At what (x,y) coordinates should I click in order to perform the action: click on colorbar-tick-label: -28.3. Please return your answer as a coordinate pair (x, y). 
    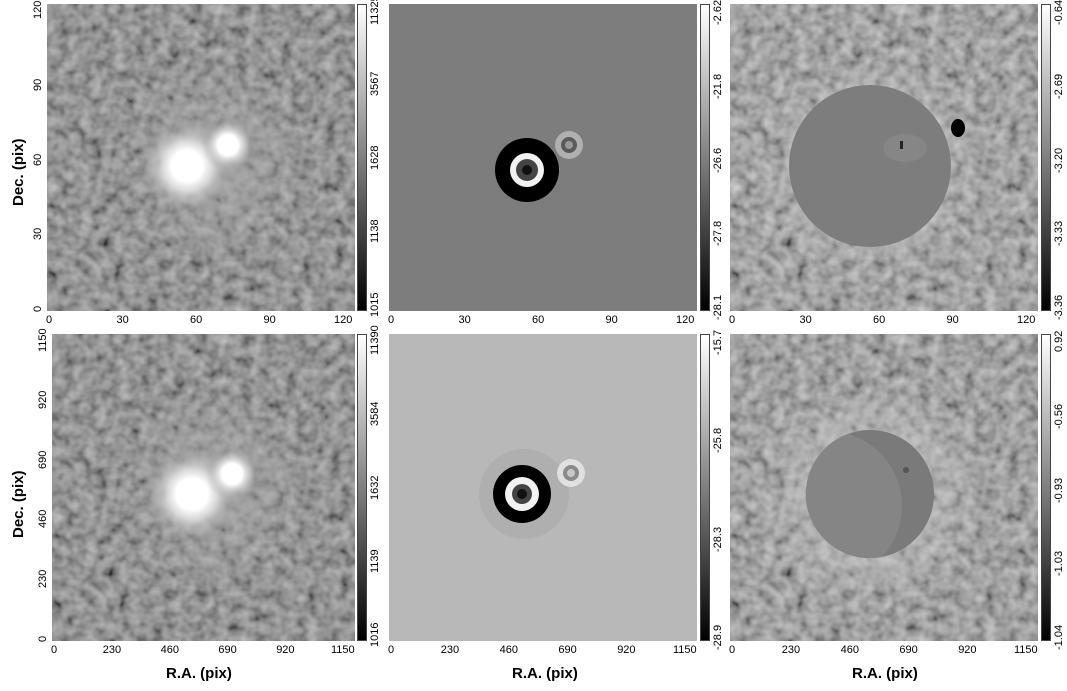
    Looking at the image, I should click on (718, 539).